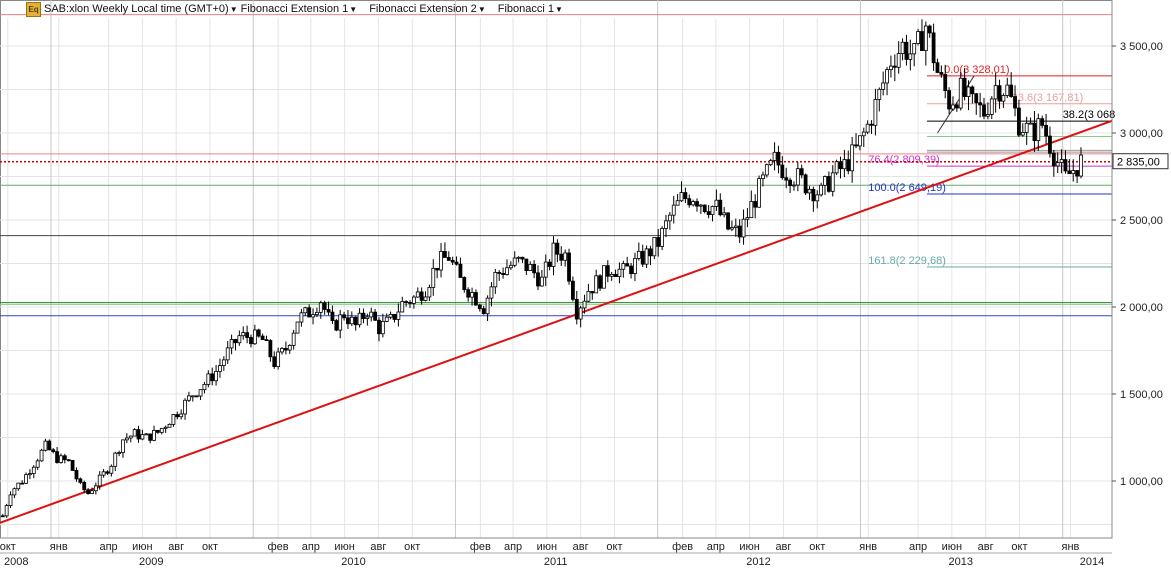 The image size is (1171, 568). What do you see at coordinates (1089, 115) in the screenshot?
I see `fib-level-label: 38.2(3 068` at bounding box center [1089, 115].